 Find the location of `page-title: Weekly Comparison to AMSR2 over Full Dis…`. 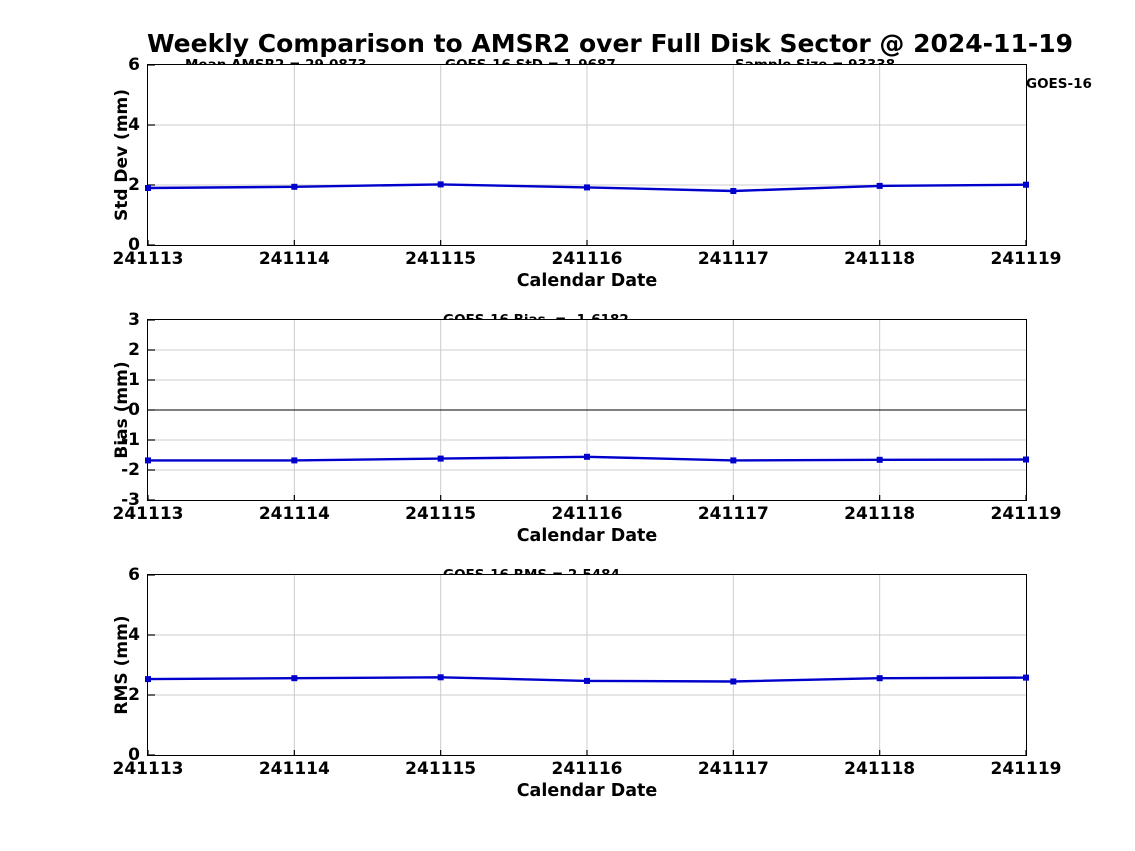

page-title: Weekly Comparison to AMSR2 over Full Dis… is located at coordinates (610, 43).